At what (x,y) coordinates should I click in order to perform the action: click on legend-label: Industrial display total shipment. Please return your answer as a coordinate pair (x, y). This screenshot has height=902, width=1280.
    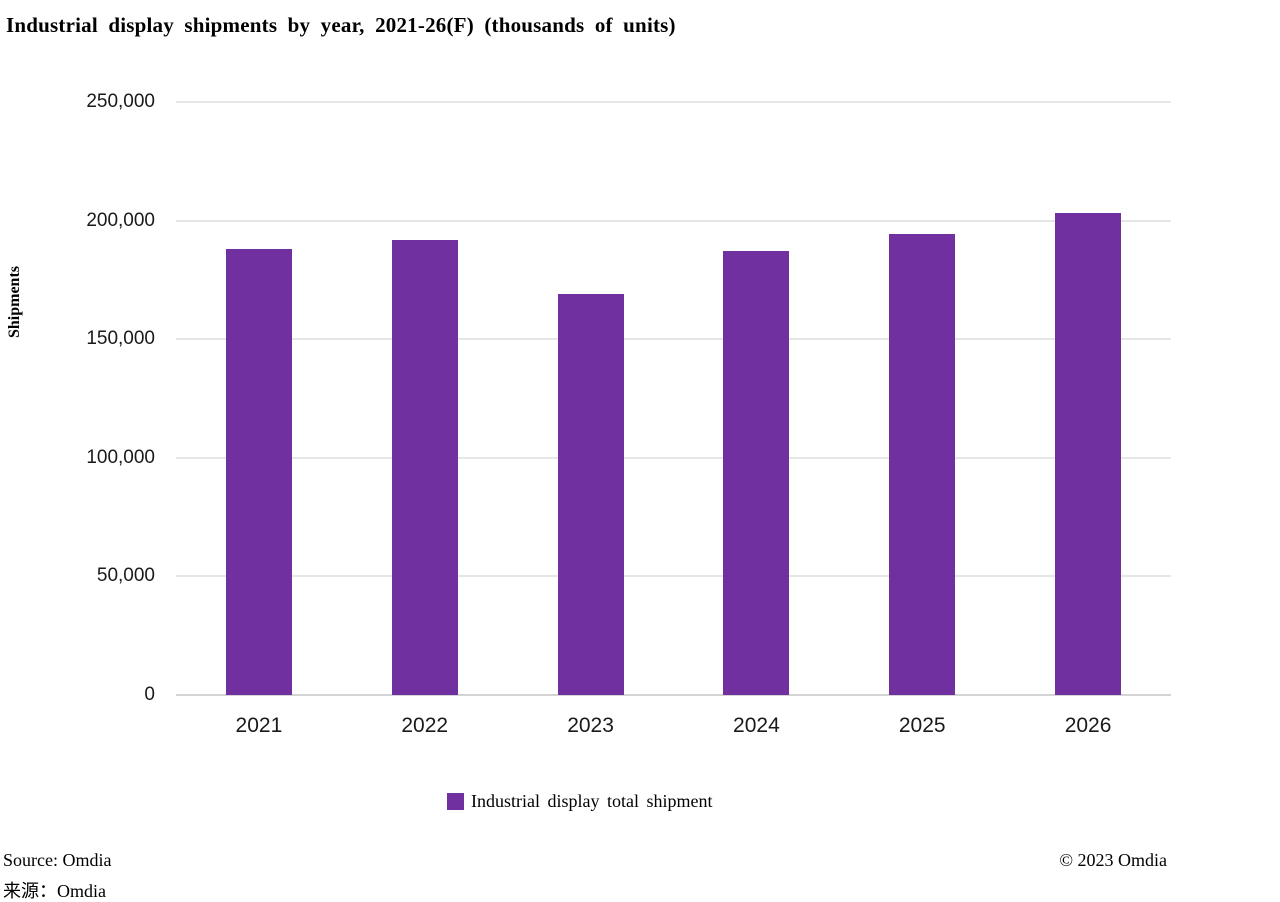
    Looking at the image, I should click on (592, 801).